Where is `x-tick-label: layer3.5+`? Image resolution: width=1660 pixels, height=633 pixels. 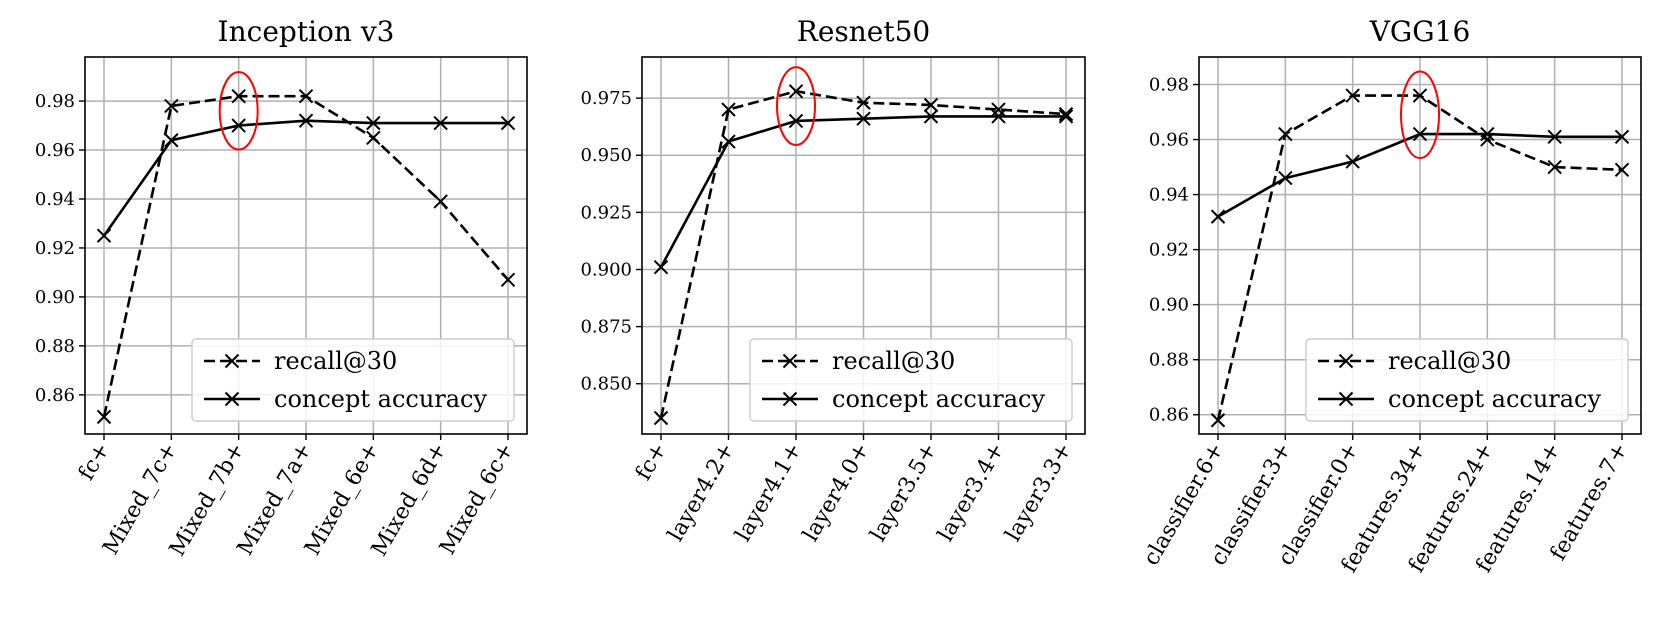
x-tick-label: layer3.5+ is located at coordinates (904, 492).